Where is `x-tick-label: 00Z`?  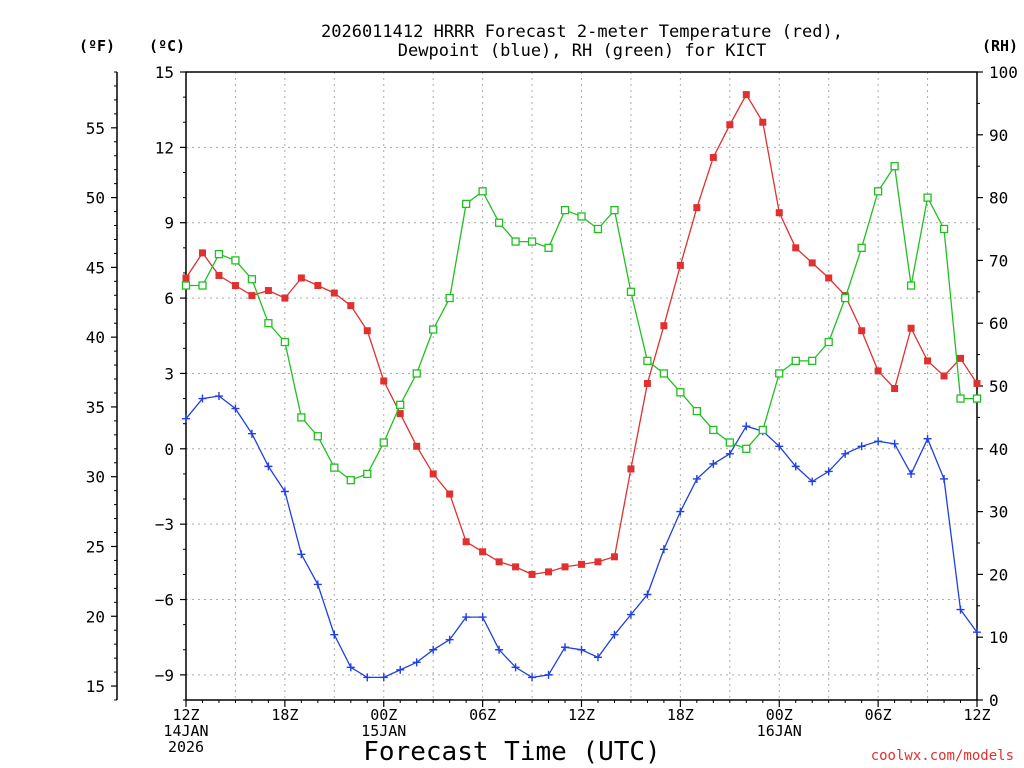 x-tick-label: 00Z is located at coordinates (383, 715).